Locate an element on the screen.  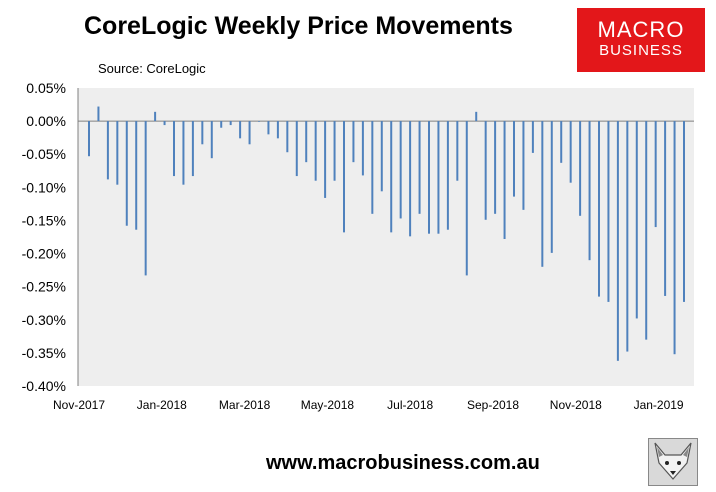
y-tick-label: 0.05% is located at coordinates (46, 88).